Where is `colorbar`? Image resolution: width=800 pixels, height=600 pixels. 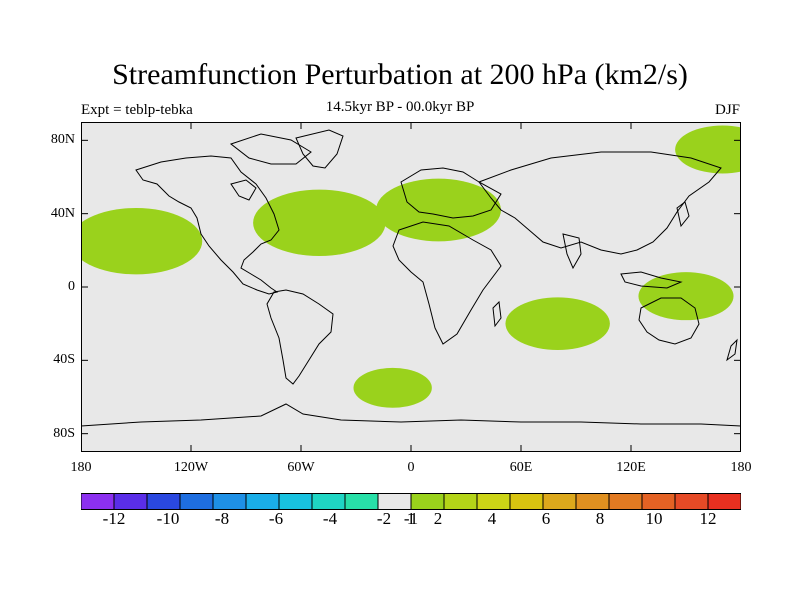 colorbar is located at coordinates (411, 501).